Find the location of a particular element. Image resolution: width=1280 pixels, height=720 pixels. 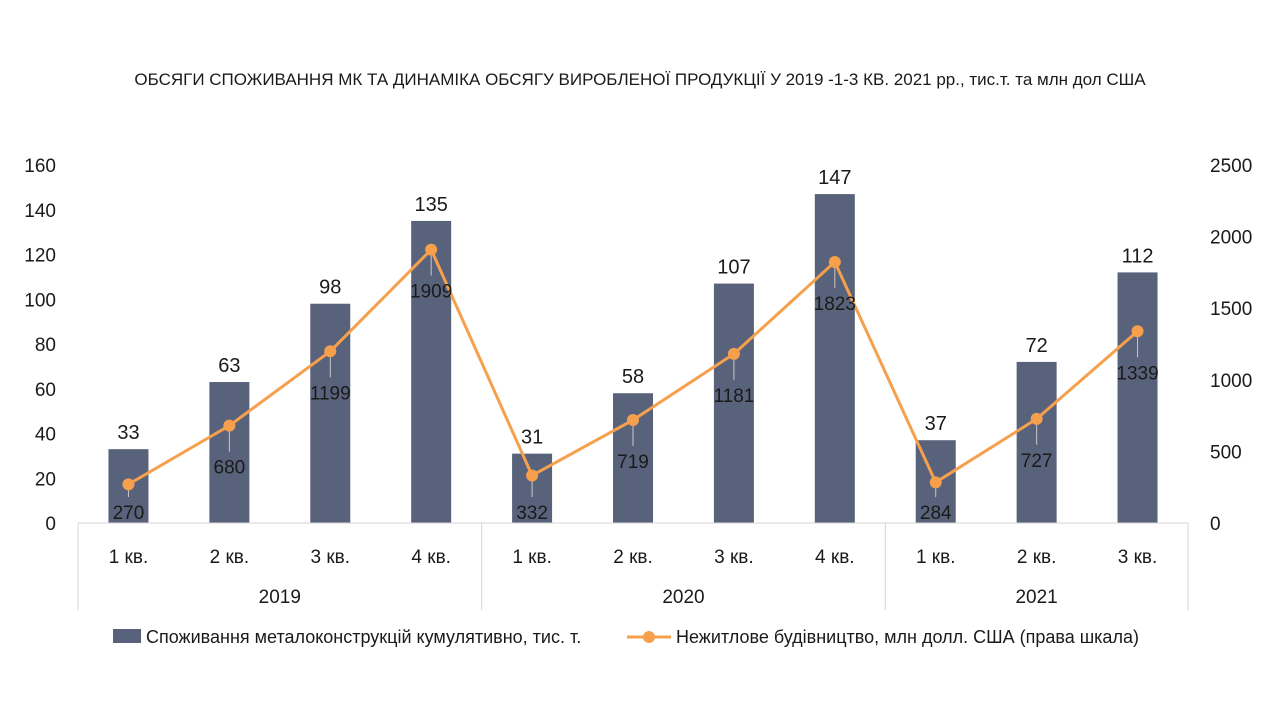

line-value-label: 1823 is located at coordinates (835, 304).